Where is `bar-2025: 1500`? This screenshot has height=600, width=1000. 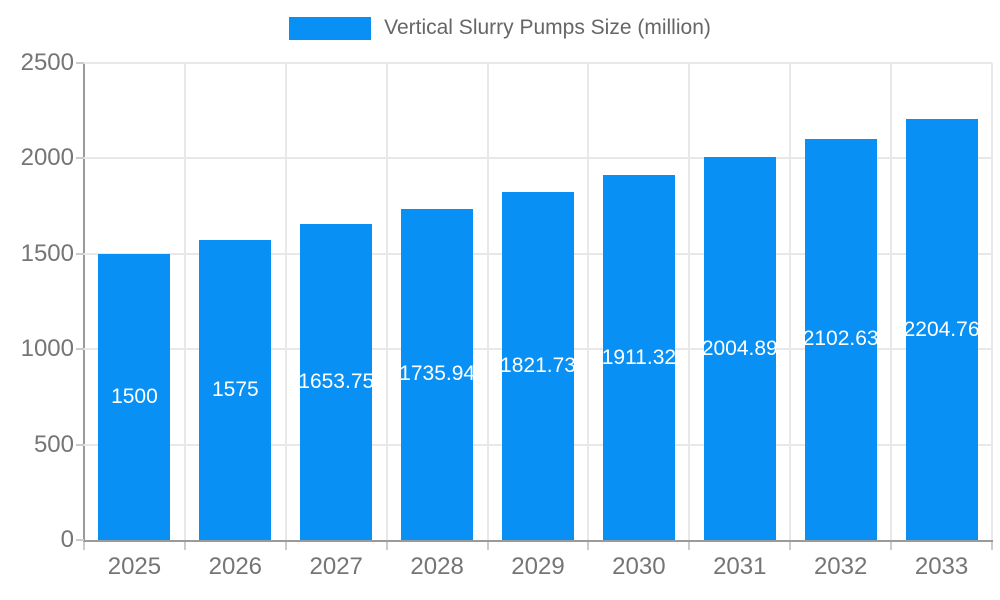 bar-2025: 1500 is located at coordinates (134, 396).